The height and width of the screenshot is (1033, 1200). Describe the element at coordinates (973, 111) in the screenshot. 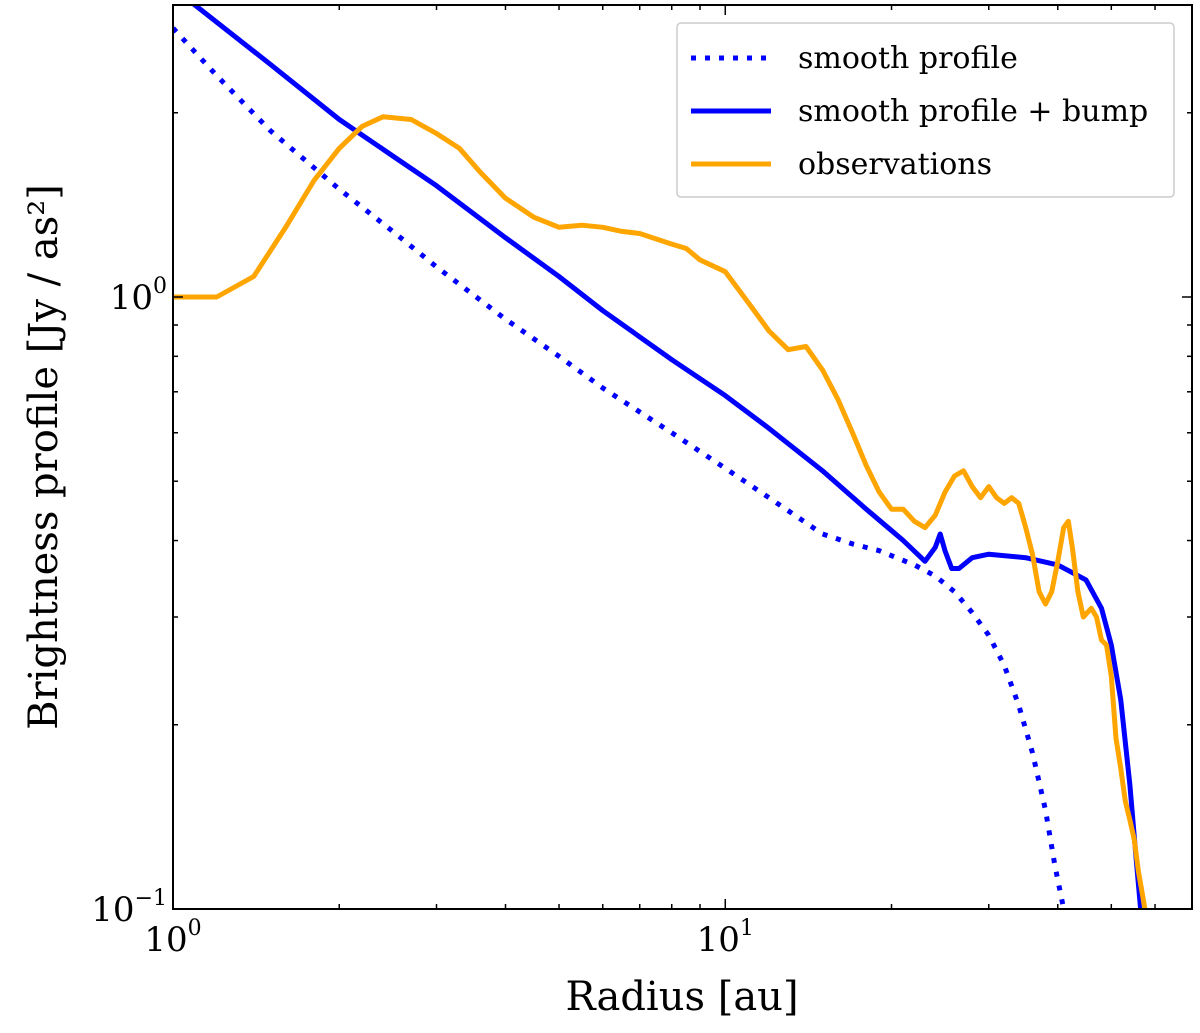

I see `legend-label-1: smooth profile + bump` at that location.